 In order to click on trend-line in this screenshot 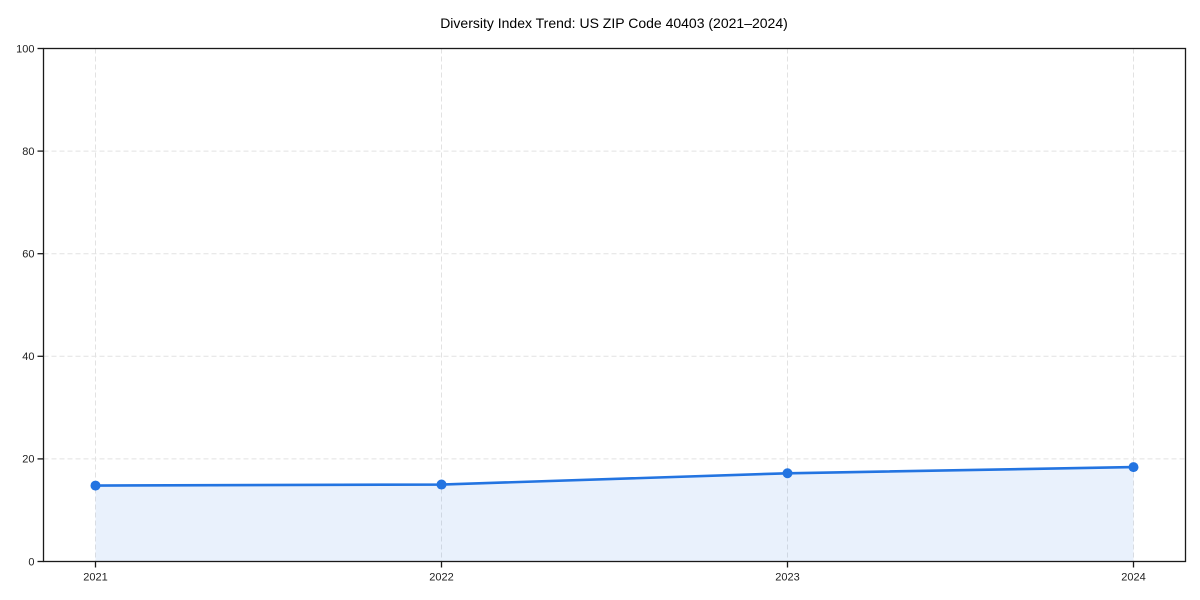, I will do `click(614, 476)`.